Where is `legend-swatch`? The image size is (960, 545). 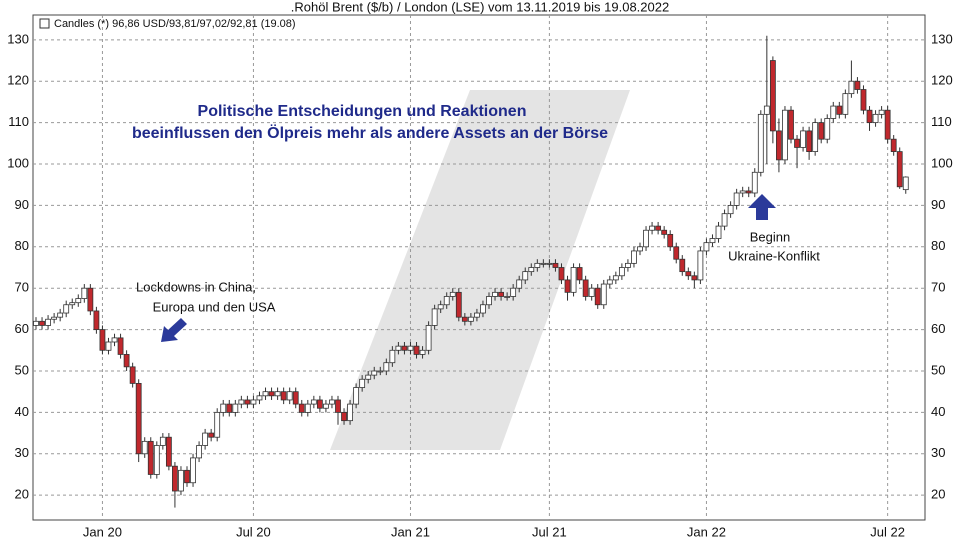
legend-swatch is located at coordinates (44, 23).